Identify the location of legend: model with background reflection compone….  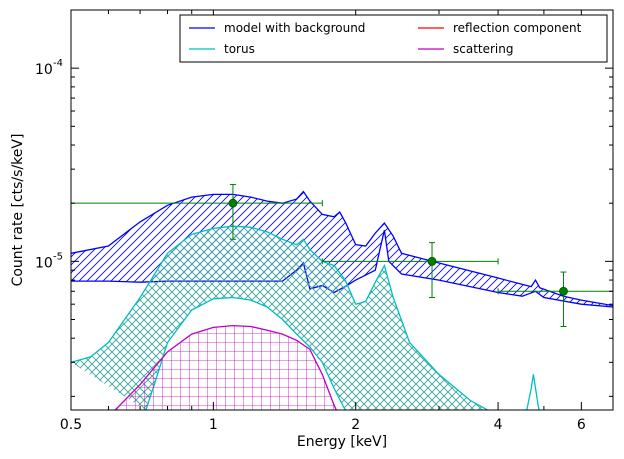
(393, 38).